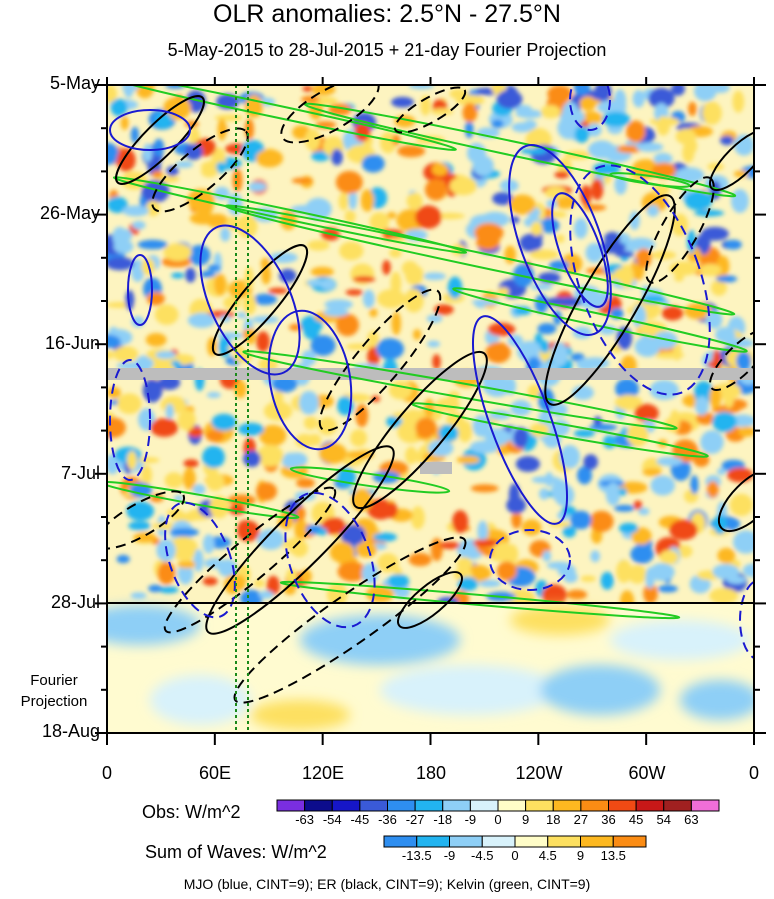 The width and height of the screenshot is (774, 899). Describe the element at coordinates (431, 773) in the screenshot. I see `x-tick-label: 180` at that location.